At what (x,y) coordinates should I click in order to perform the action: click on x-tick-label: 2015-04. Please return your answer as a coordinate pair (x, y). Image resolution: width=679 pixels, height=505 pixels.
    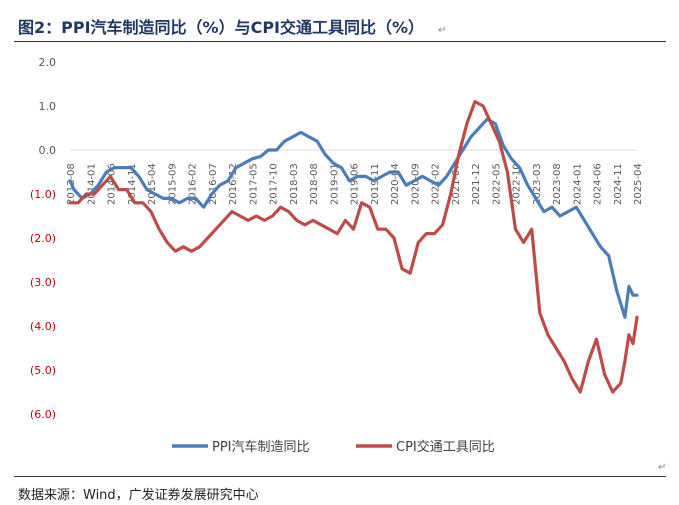
    Looking at the image, I should click on (152, 184).